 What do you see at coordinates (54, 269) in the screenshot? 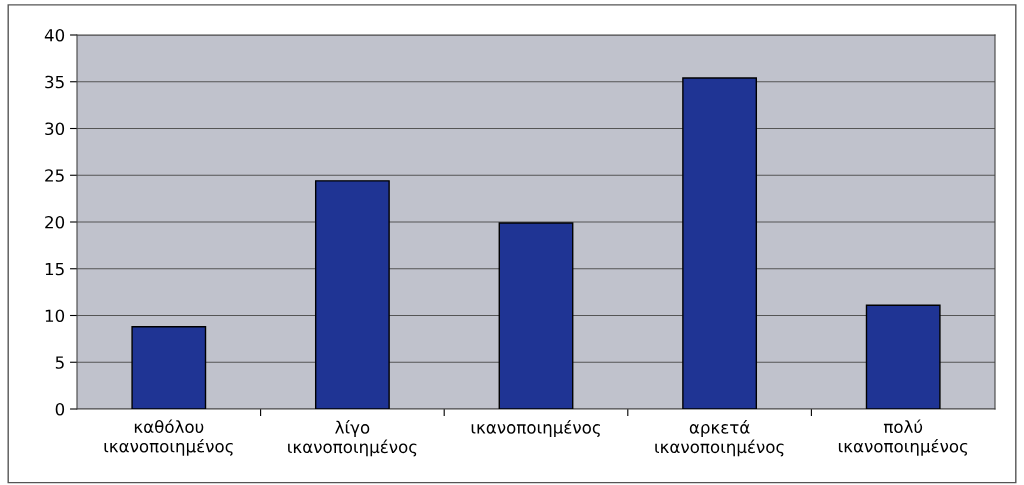
I see `y-tick-label: 15` at bounding box center [54, 269].